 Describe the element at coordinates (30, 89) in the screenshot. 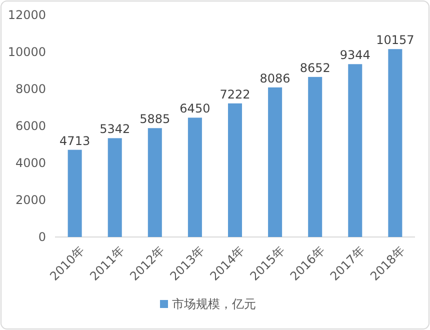

I see `y-tick-label: 8000` at that location.